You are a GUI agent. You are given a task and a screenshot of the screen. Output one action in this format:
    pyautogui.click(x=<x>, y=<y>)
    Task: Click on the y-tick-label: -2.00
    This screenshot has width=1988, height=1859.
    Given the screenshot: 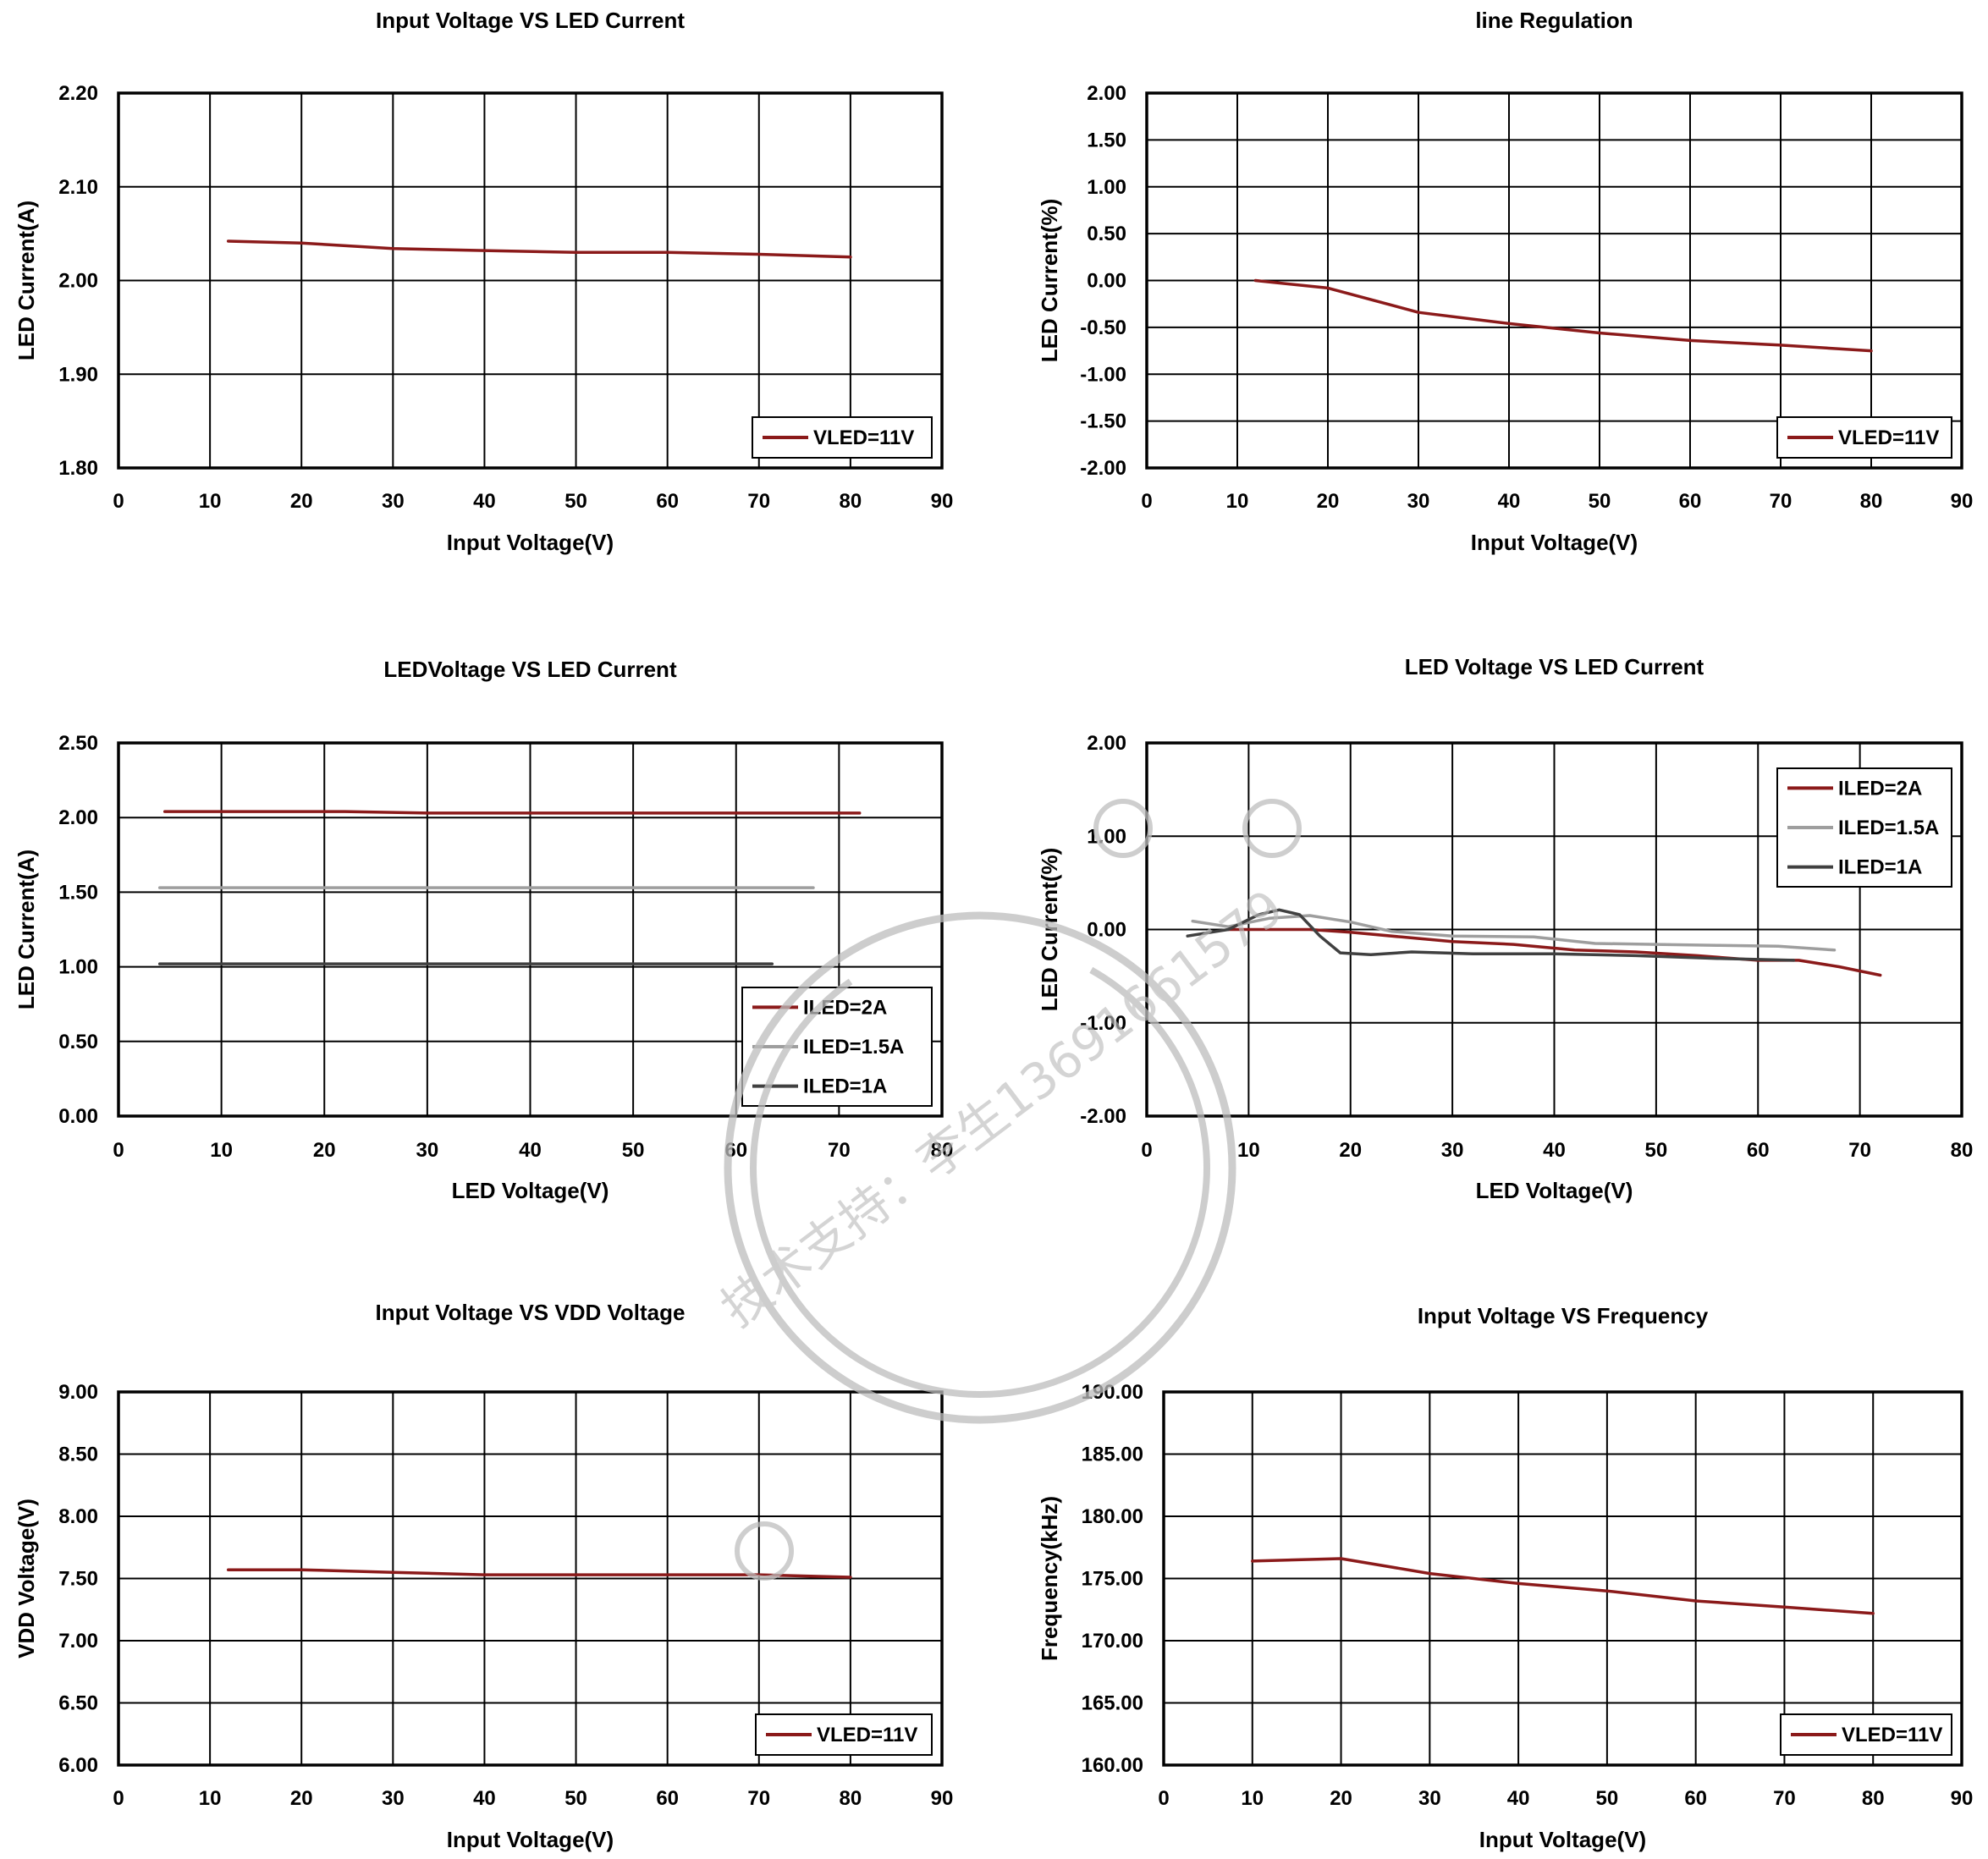 What is the action you would take?
    pyautogui.click(x=1103, y=469)
    